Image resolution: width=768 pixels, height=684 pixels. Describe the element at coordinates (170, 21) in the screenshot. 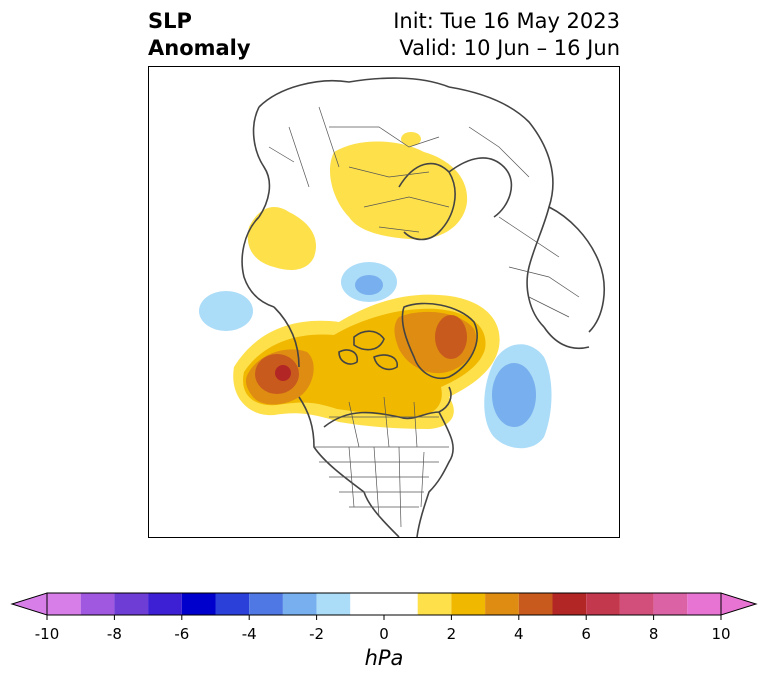

I see `title-variable: SLP` at that location.